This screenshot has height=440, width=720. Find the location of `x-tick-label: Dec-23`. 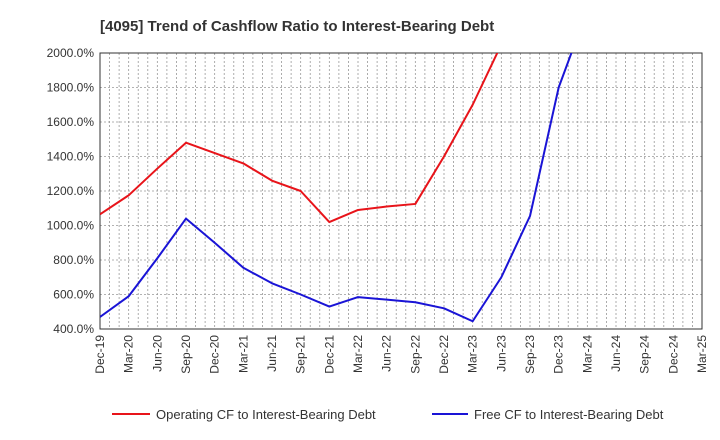

x-tick-label: Dec-23 is located at coordinates (559, 354).